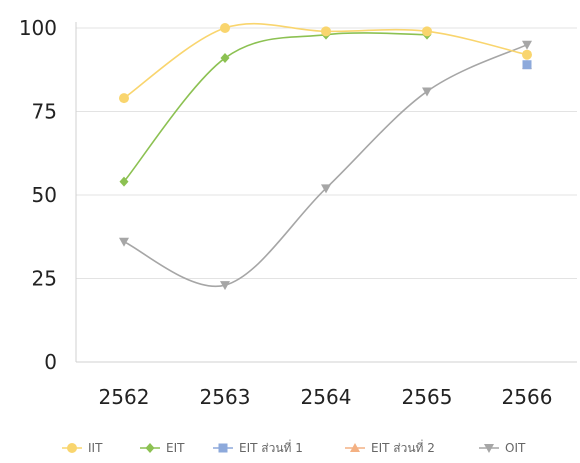 The height and width of the screenshot is (463, 580). Describe the element at coordinates (225, 397) in the screenshot. I see `x-tick-label: 2563` at that location.